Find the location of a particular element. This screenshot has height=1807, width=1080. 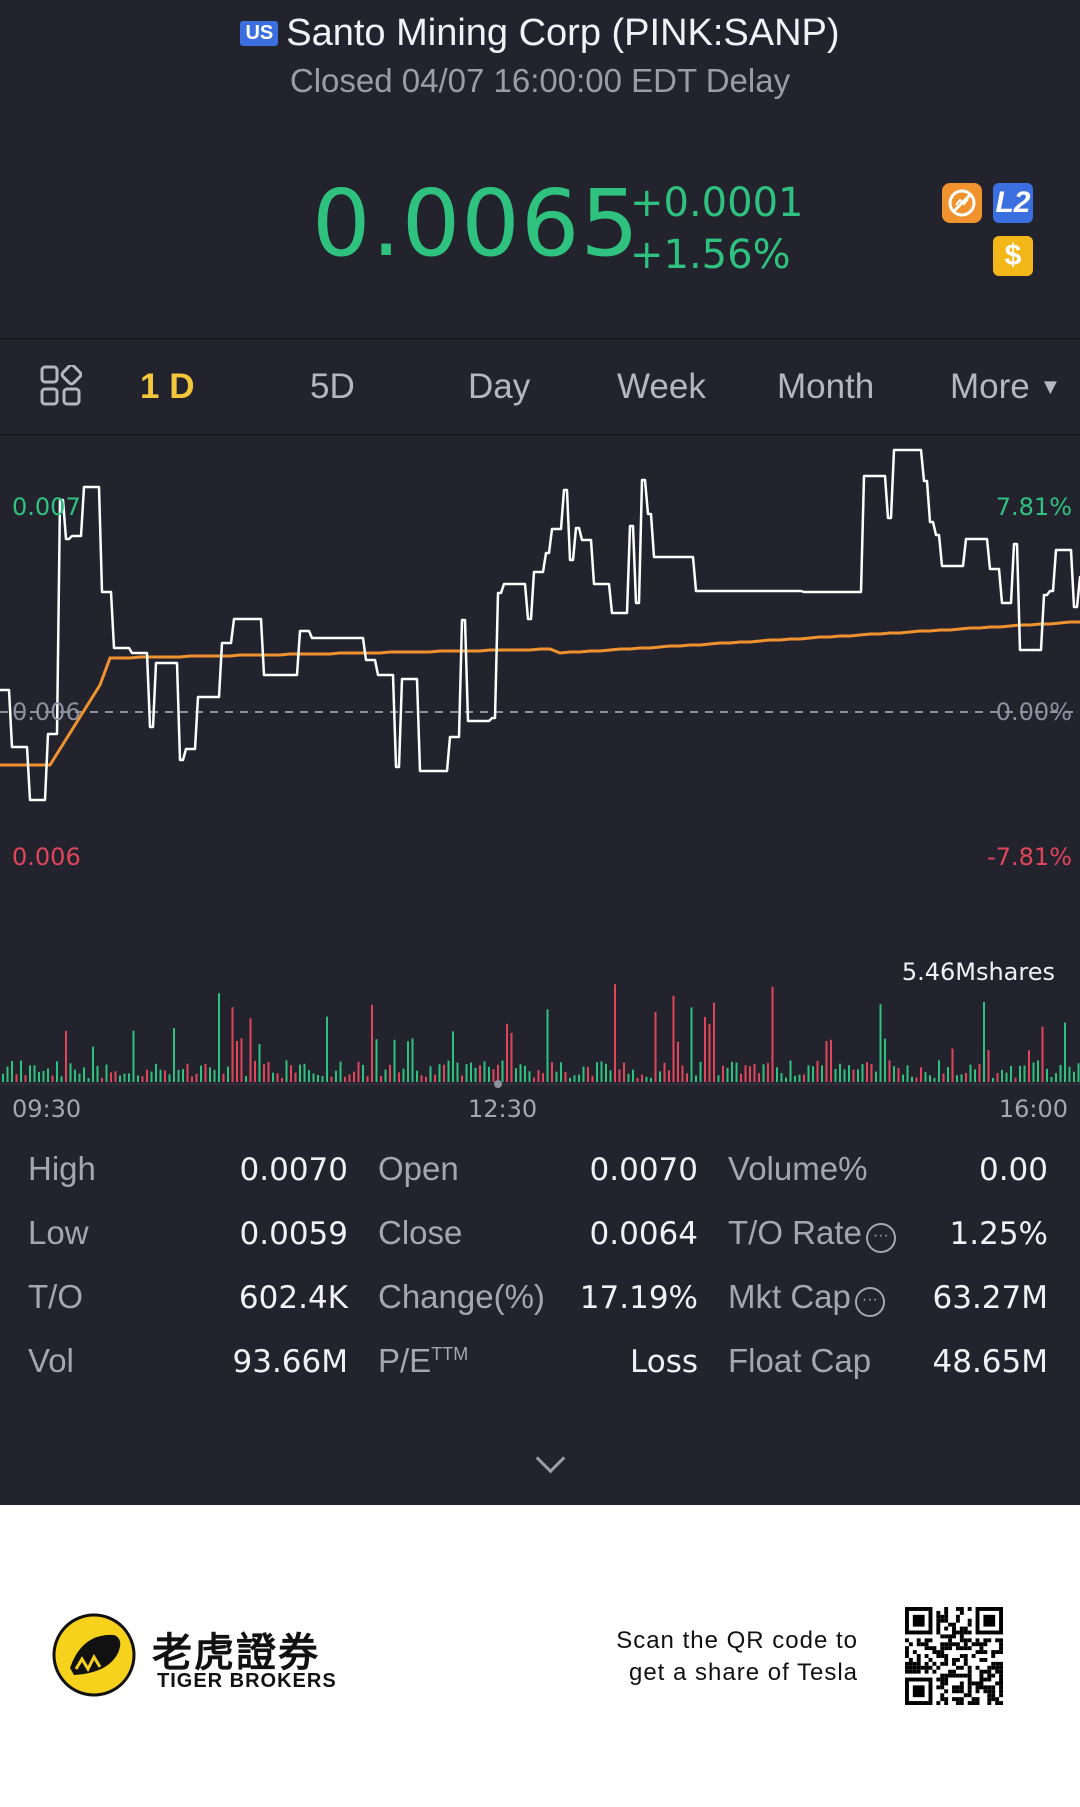

level2-icon: L2 is located at coordinates (1013, 203).